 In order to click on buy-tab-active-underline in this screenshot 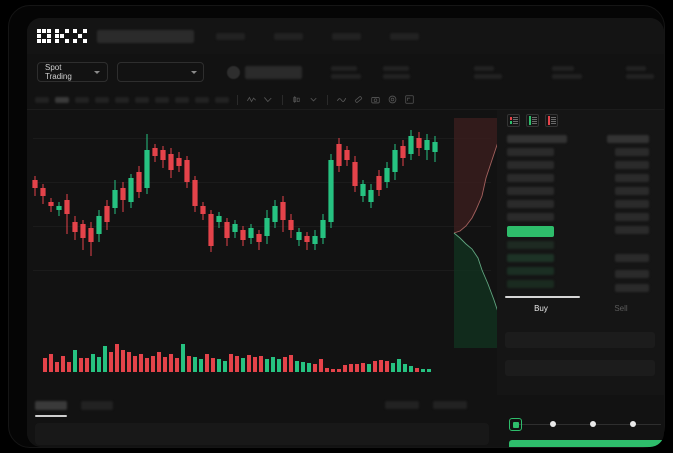, I will do `click(542, 297)`.